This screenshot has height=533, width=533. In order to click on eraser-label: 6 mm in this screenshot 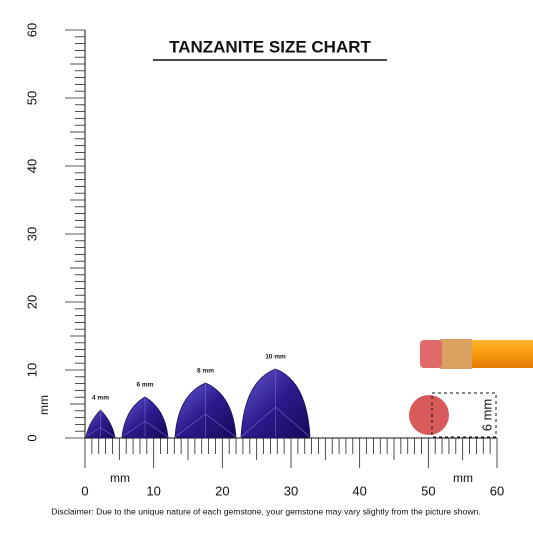, I will do `click(486, 415)`.